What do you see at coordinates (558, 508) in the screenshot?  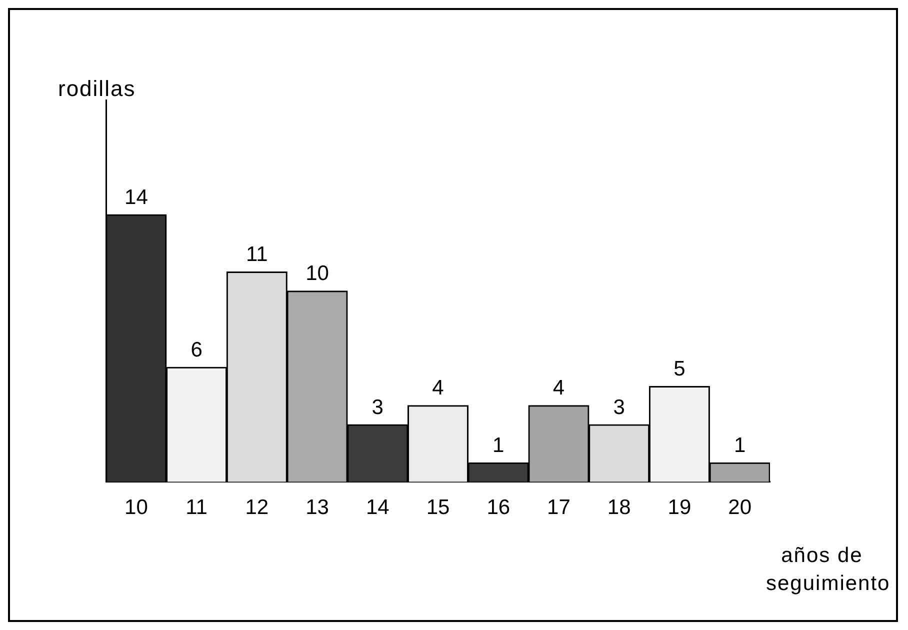 I see `x-tick-label: 17` at bounding box center [558, 508].